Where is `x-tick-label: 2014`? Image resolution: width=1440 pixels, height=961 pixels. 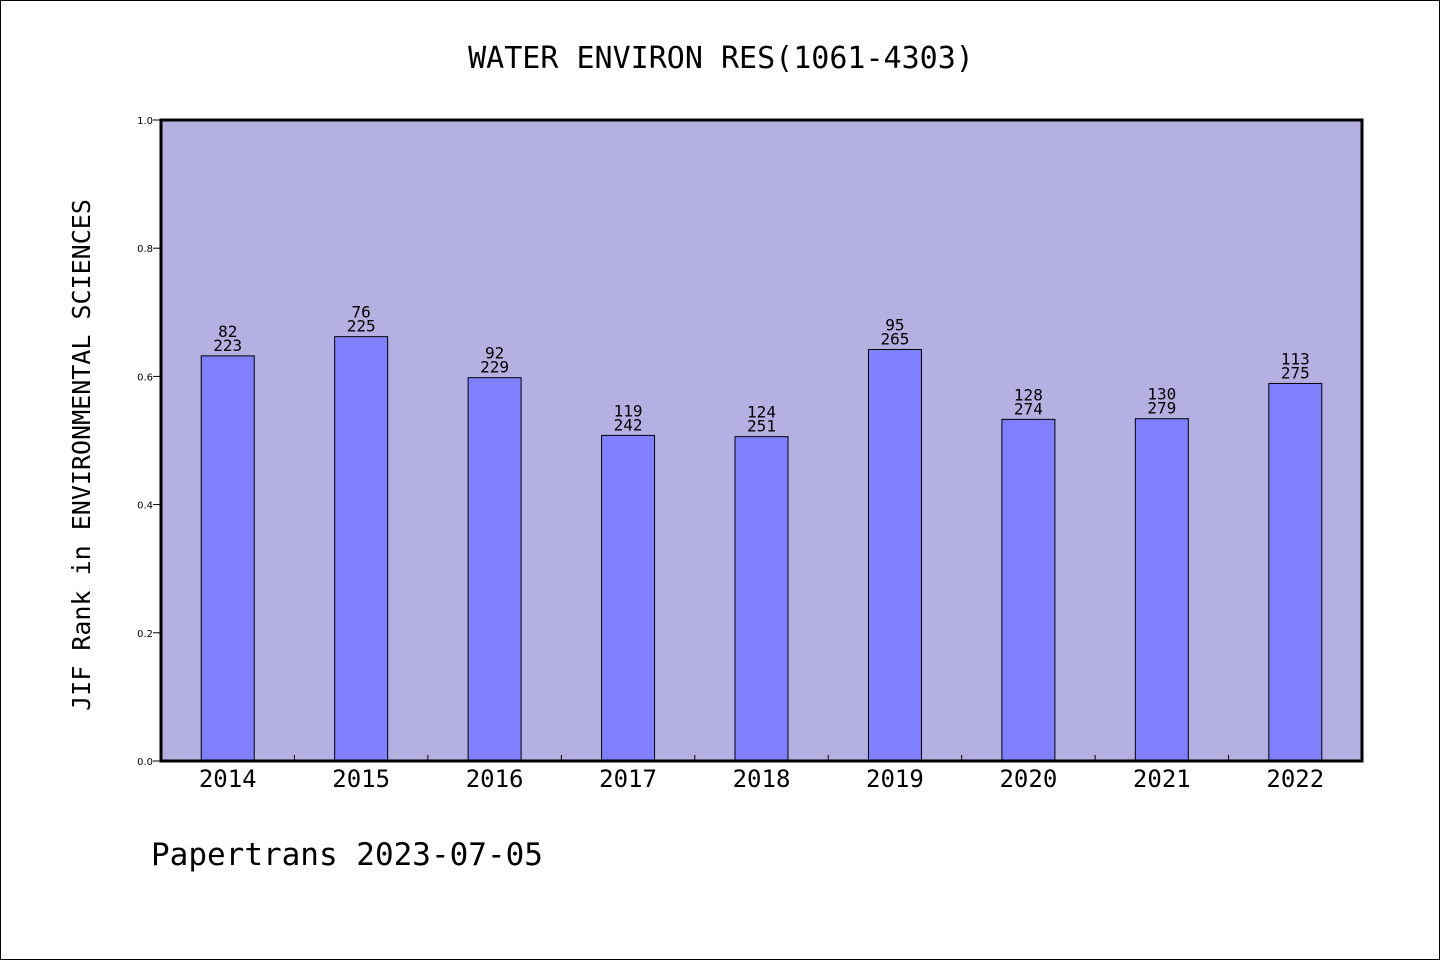 x-tick-label: 2014 is located at coordinates (228, 779).